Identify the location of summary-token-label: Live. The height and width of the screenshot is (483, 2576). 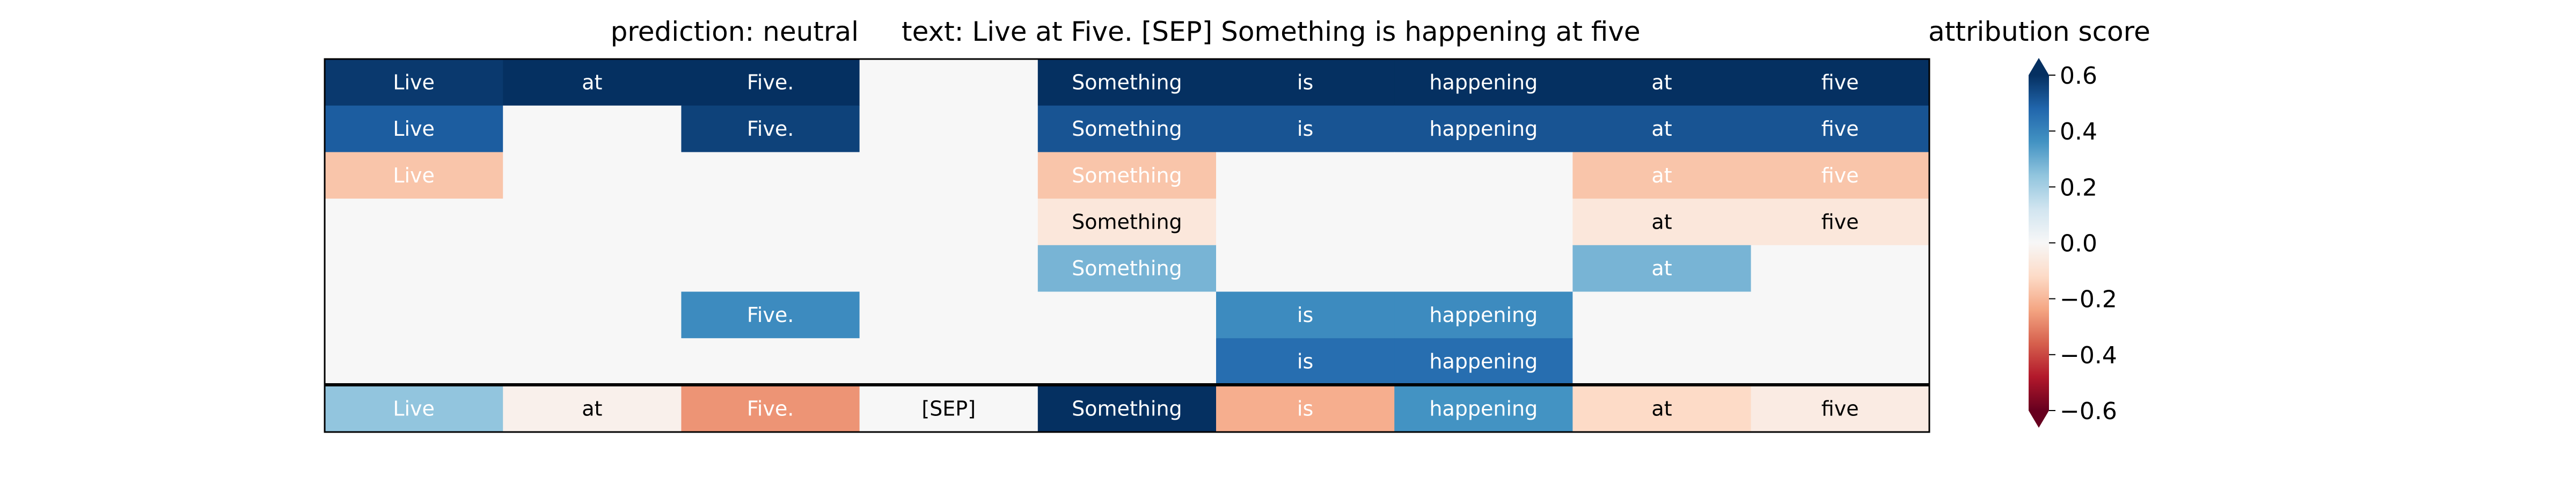
(414, 409).